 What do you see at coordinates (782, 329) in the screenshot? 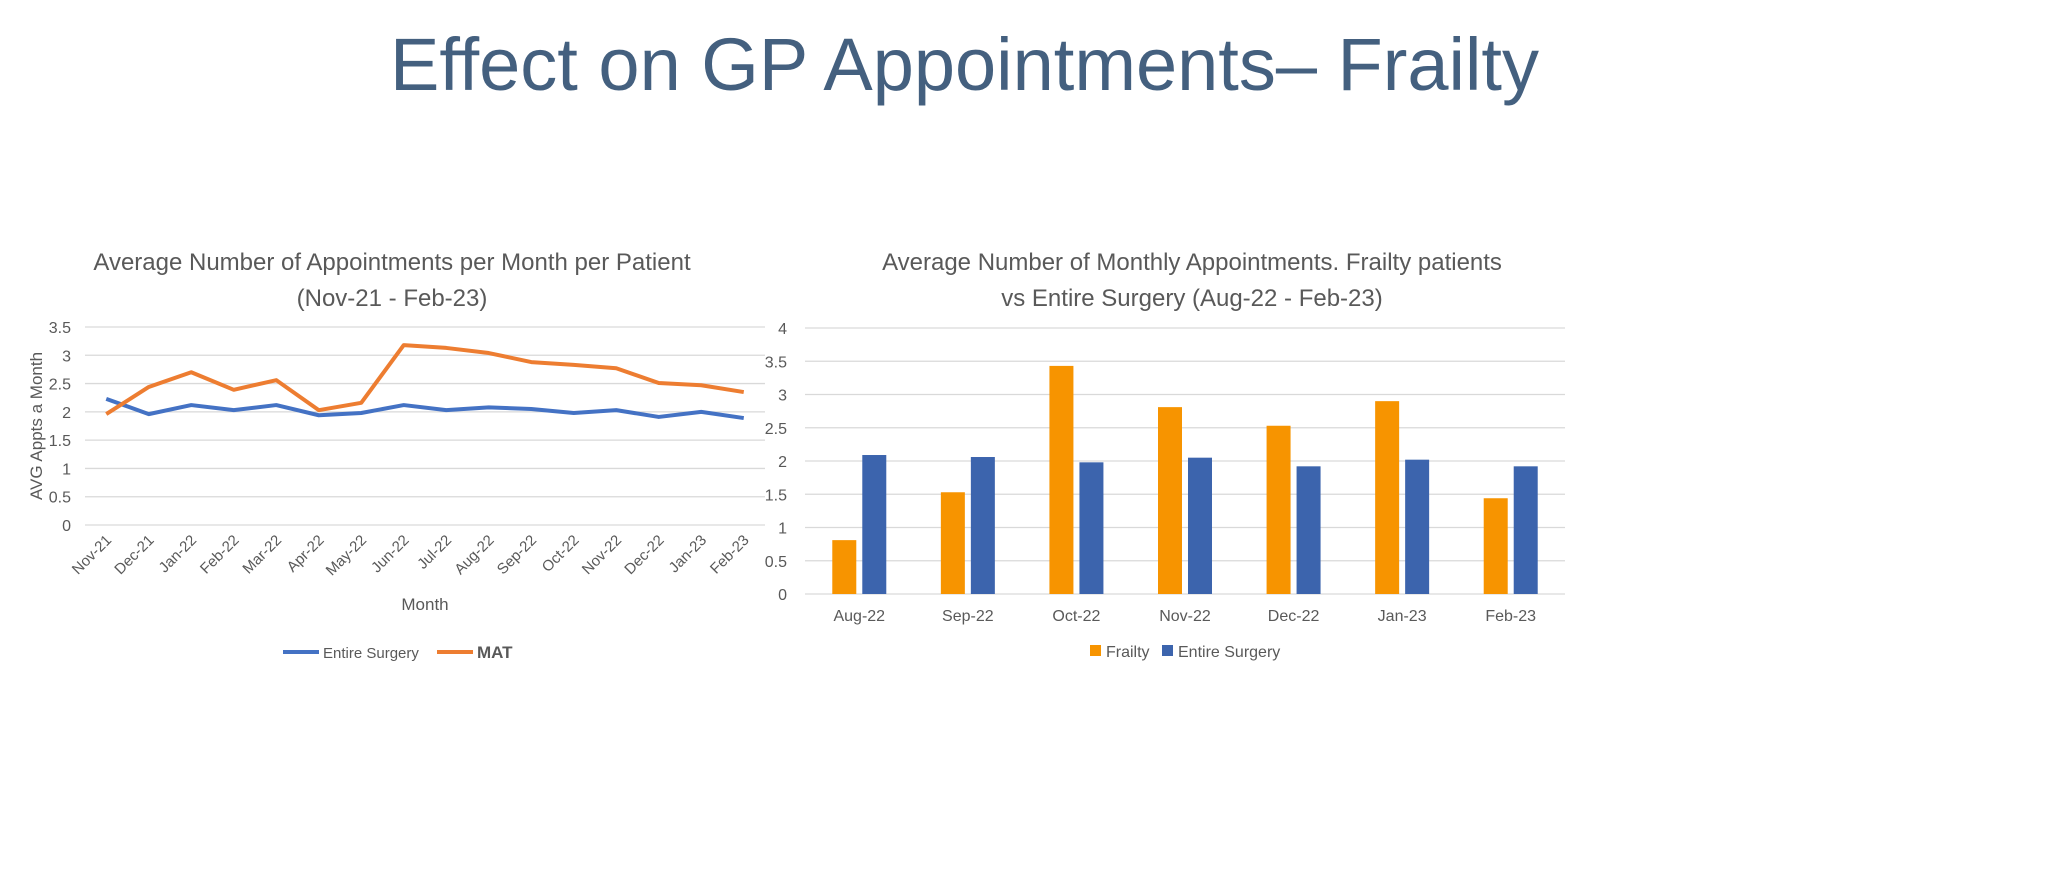
I see `y-tick-label: 4` at bounding box center [782, 329].